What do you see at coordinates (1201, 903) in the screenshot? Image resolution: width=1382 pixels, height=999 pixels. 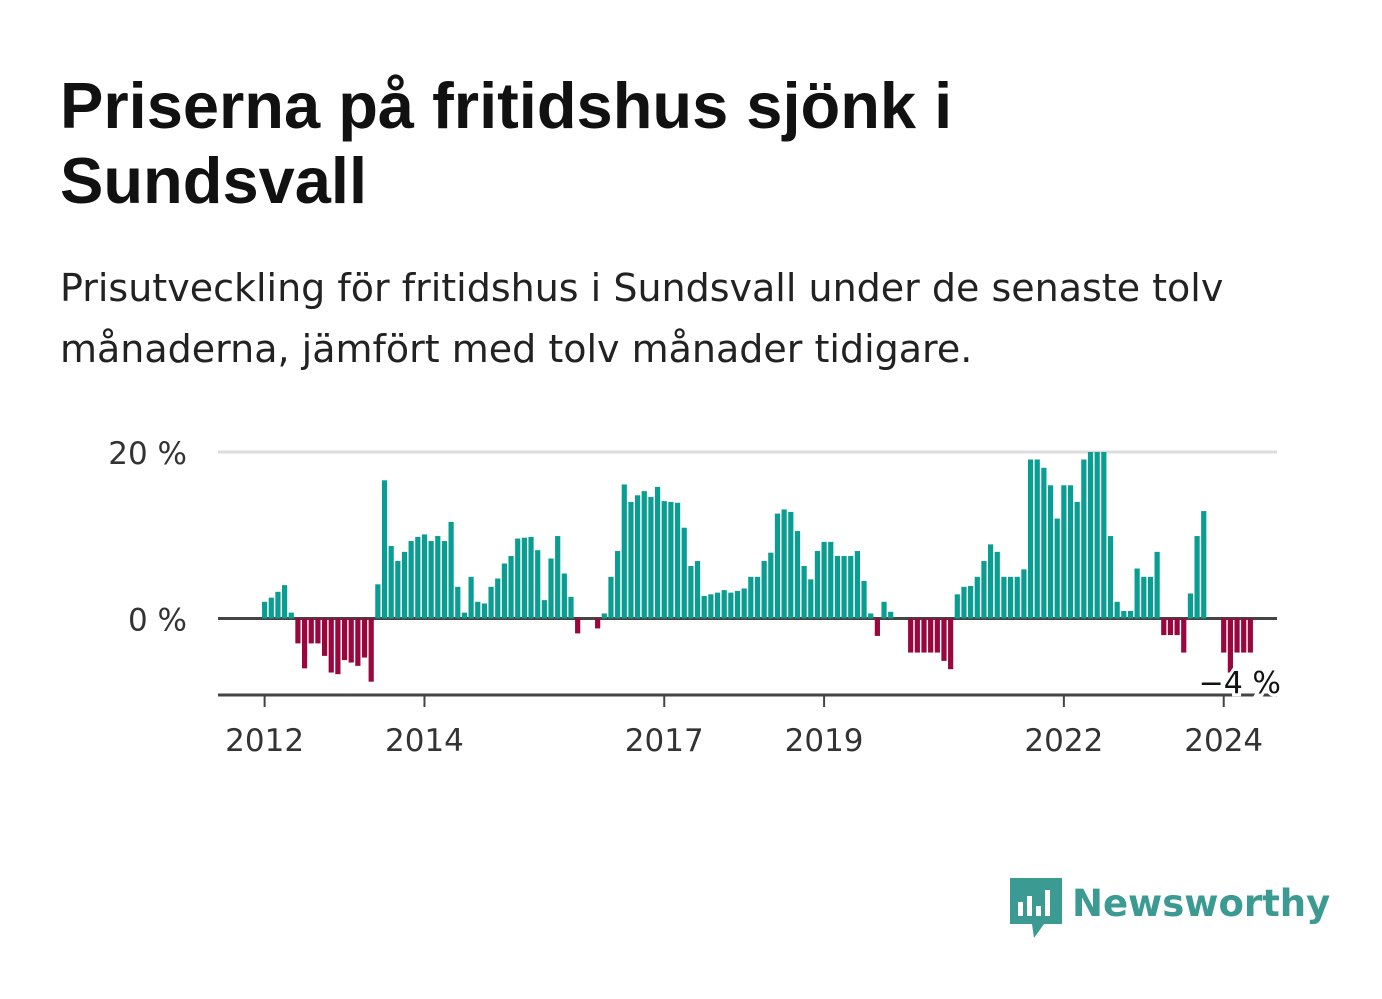 I see `brand-name: Newsworthy` at bounding box center [1201, 903].